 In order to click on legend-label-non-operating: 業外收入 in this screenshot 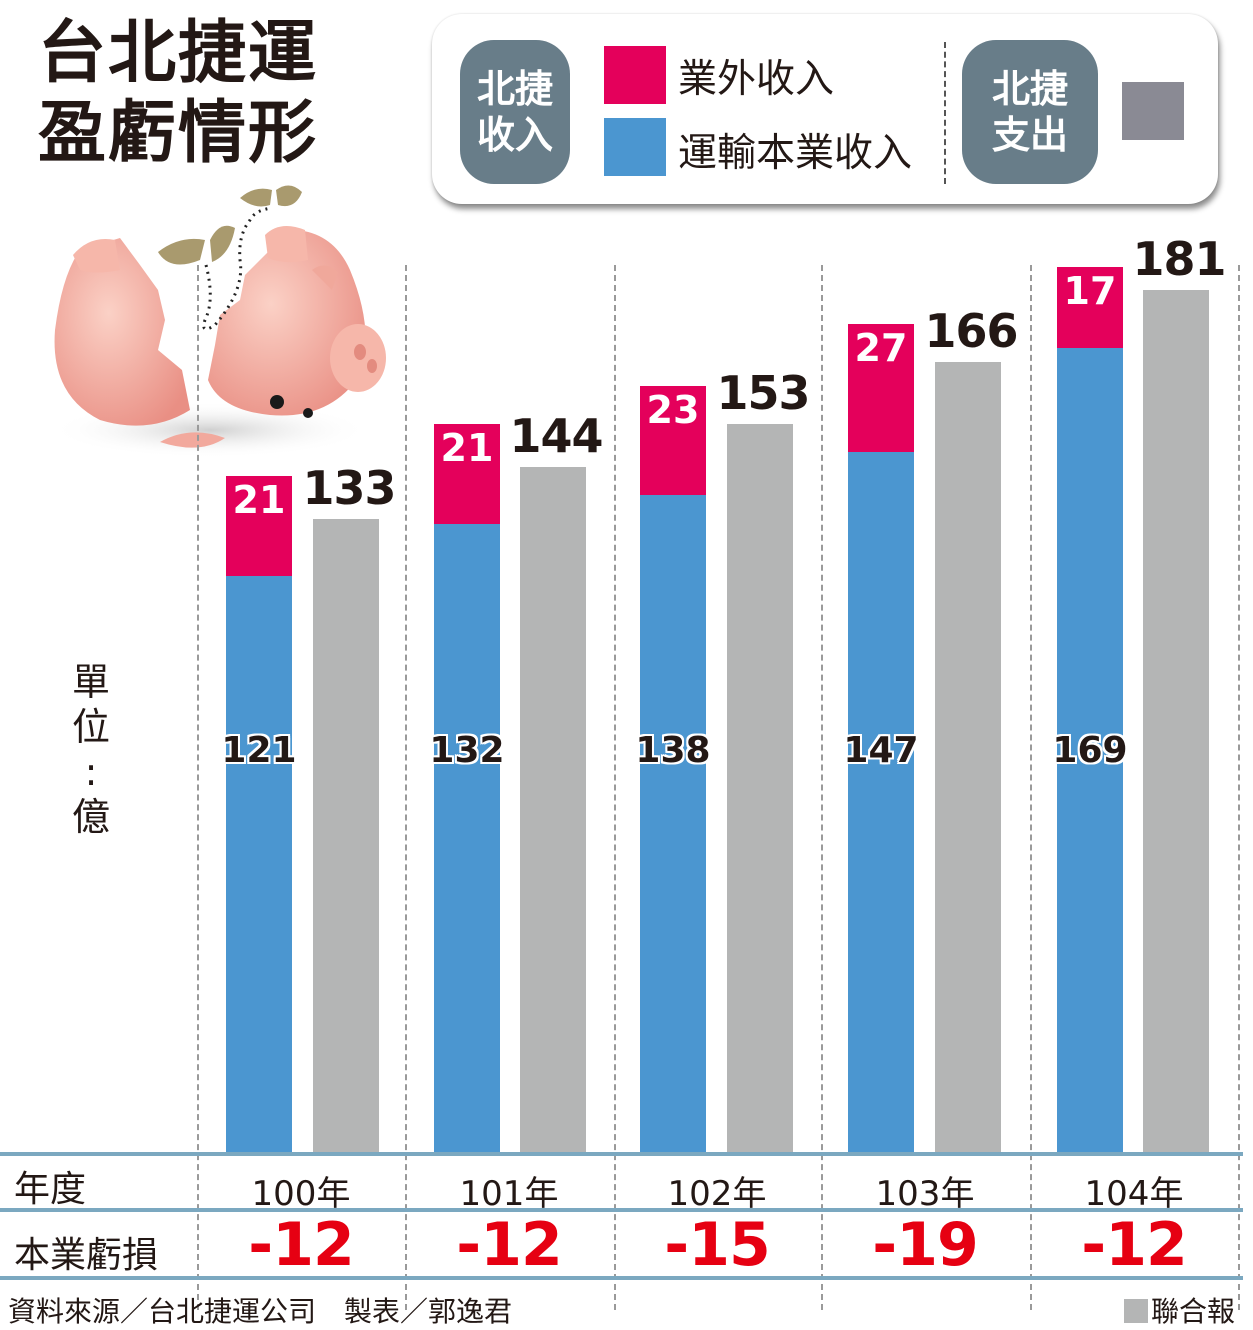, I will do `click(756, 79)`.